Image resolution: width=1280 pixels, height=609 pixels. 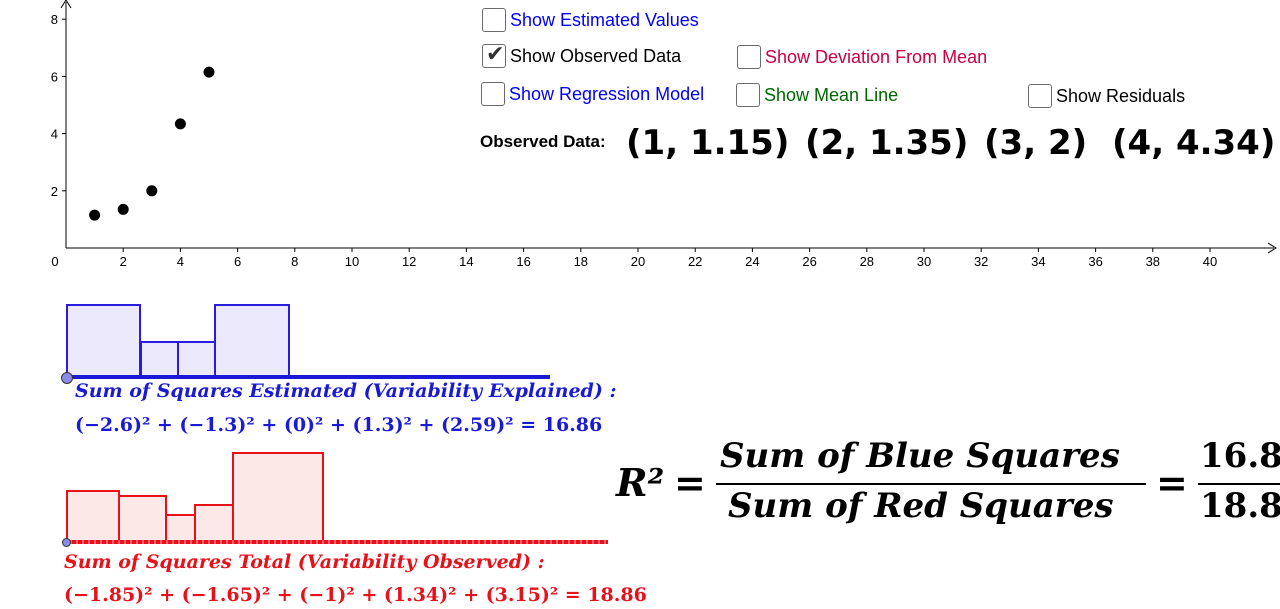 What do you see at coordinates (523, 261) in the screenshot?
I see `x-tick-label: 16` at bounding box center [523, 261].